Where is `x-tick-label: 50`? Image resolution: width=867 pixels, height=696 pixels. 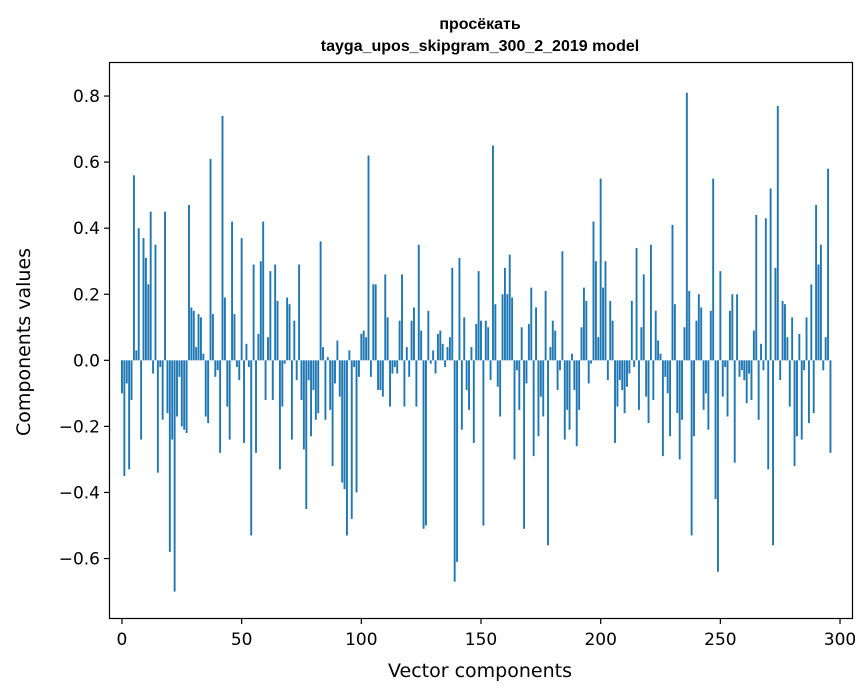 x-tick-label: 50 is located at coordinates (242, 640).